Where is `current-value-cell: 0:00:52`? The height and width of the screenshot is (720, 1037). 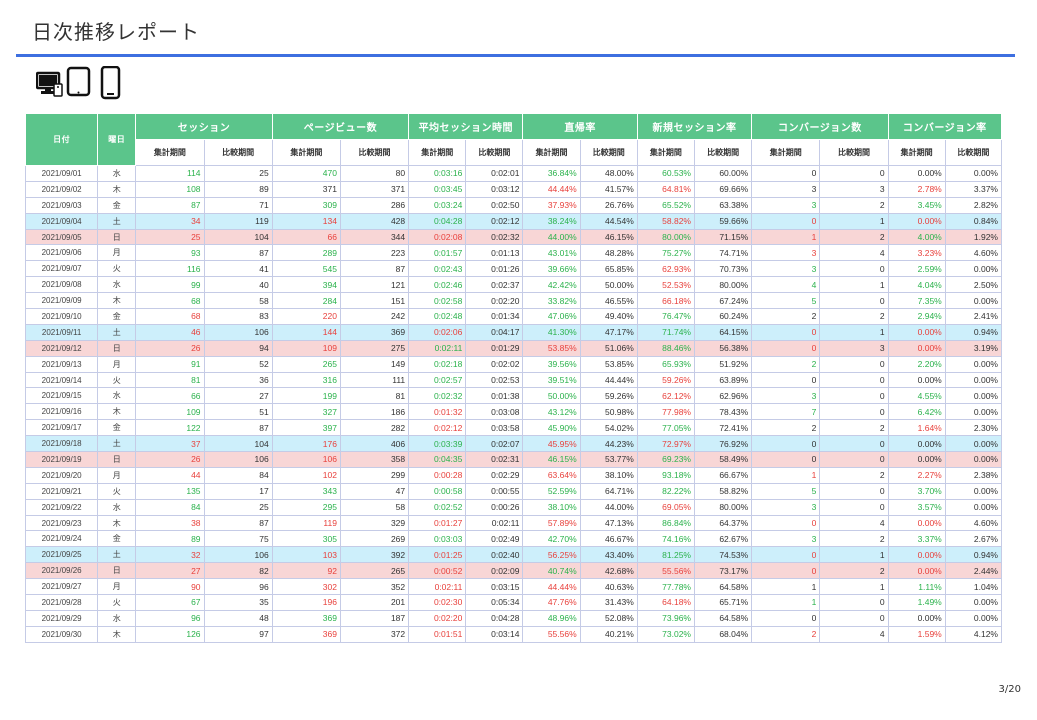 current-value-cell: 0:00:52 is located at coordinates (437, 571).